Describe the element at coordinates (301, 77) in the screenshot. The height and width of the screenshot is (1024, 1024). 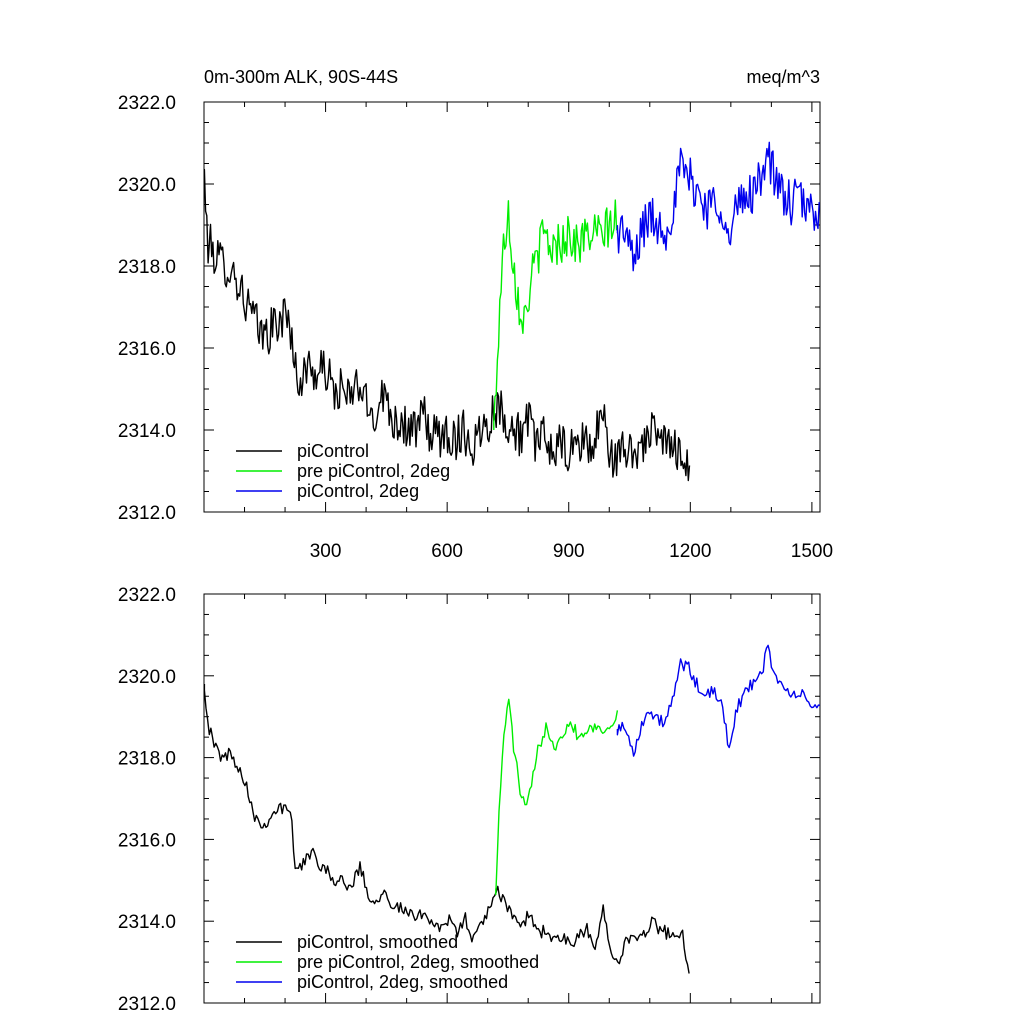
I see `chart-title: 0m-300m ALK, 90S-44S` at that location.